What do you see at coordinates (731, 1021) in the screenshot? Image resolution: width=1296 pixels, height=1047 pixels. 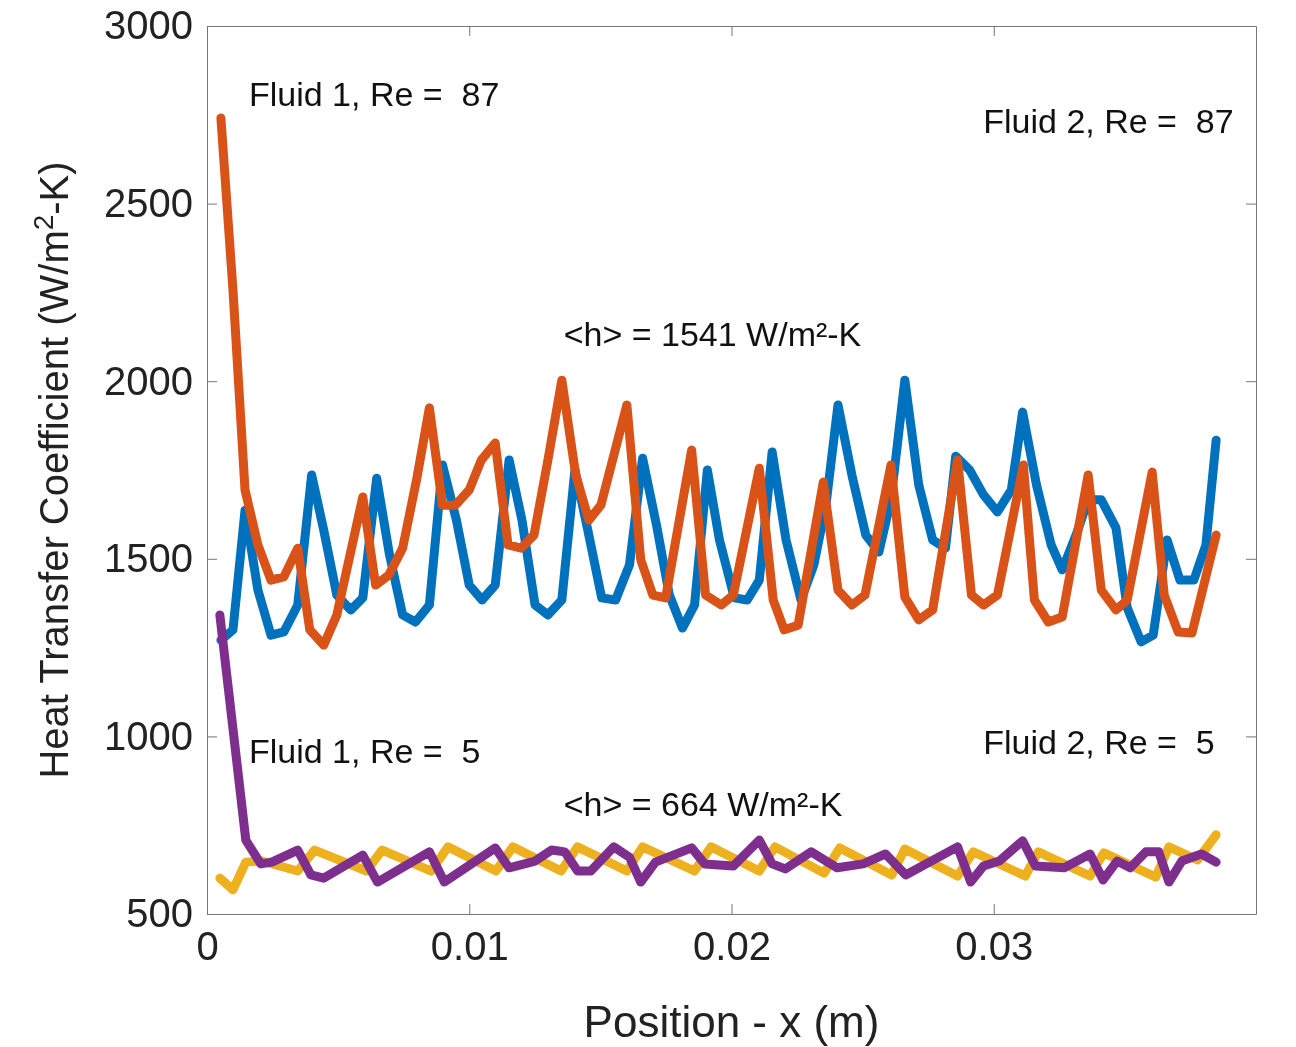 I see `x-axis-title: Position - x (m)` at bounding box center [731, 1021].